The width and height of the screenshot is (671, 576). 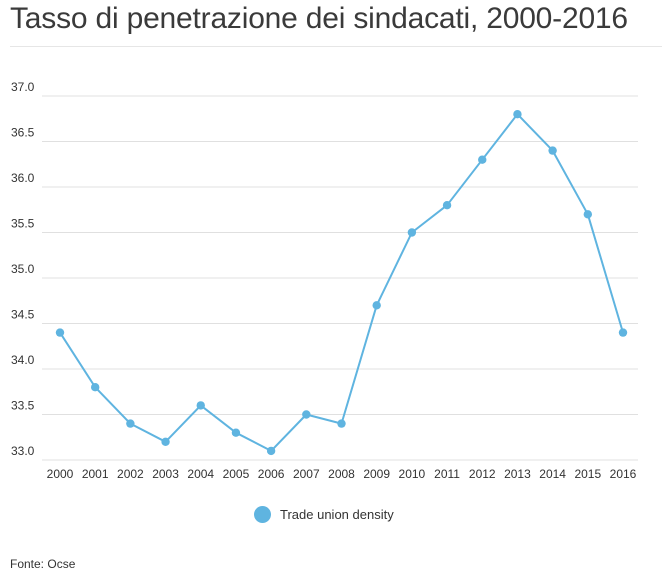 What do you see at coordinates (23, 133) in the screenshot?
I see `y-tick-label: 36.5` at bounding box center [23, 133].